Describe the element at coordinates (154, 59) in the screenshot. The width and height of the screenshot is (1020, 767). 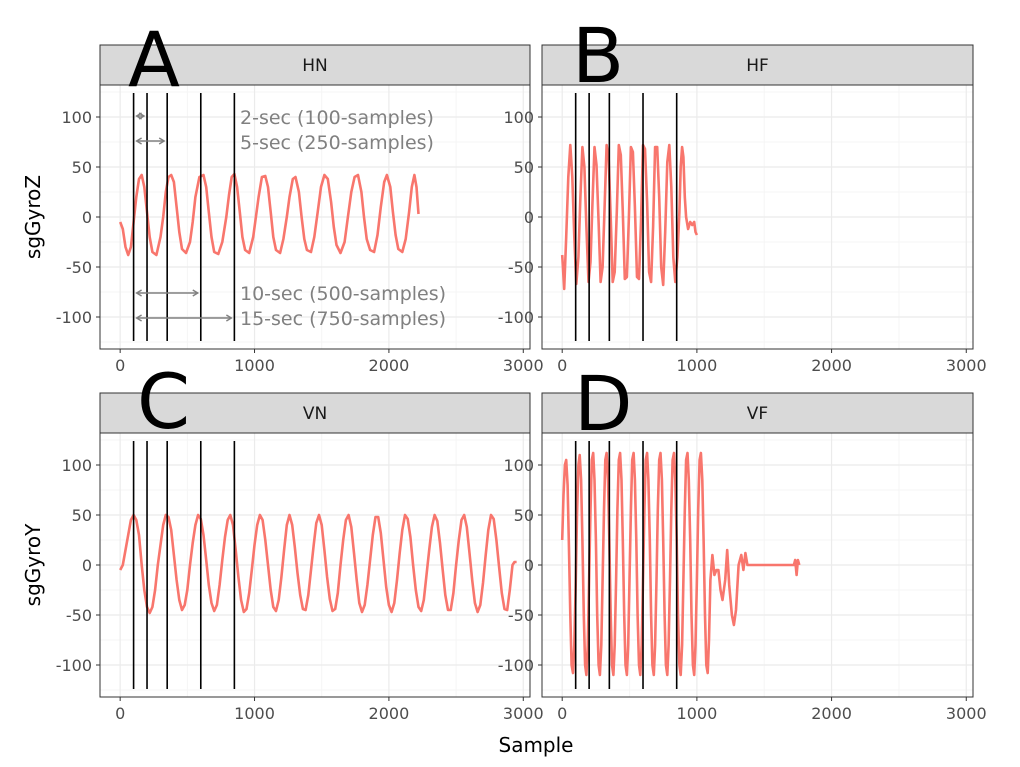
I see `panel-letter: A` at that location.